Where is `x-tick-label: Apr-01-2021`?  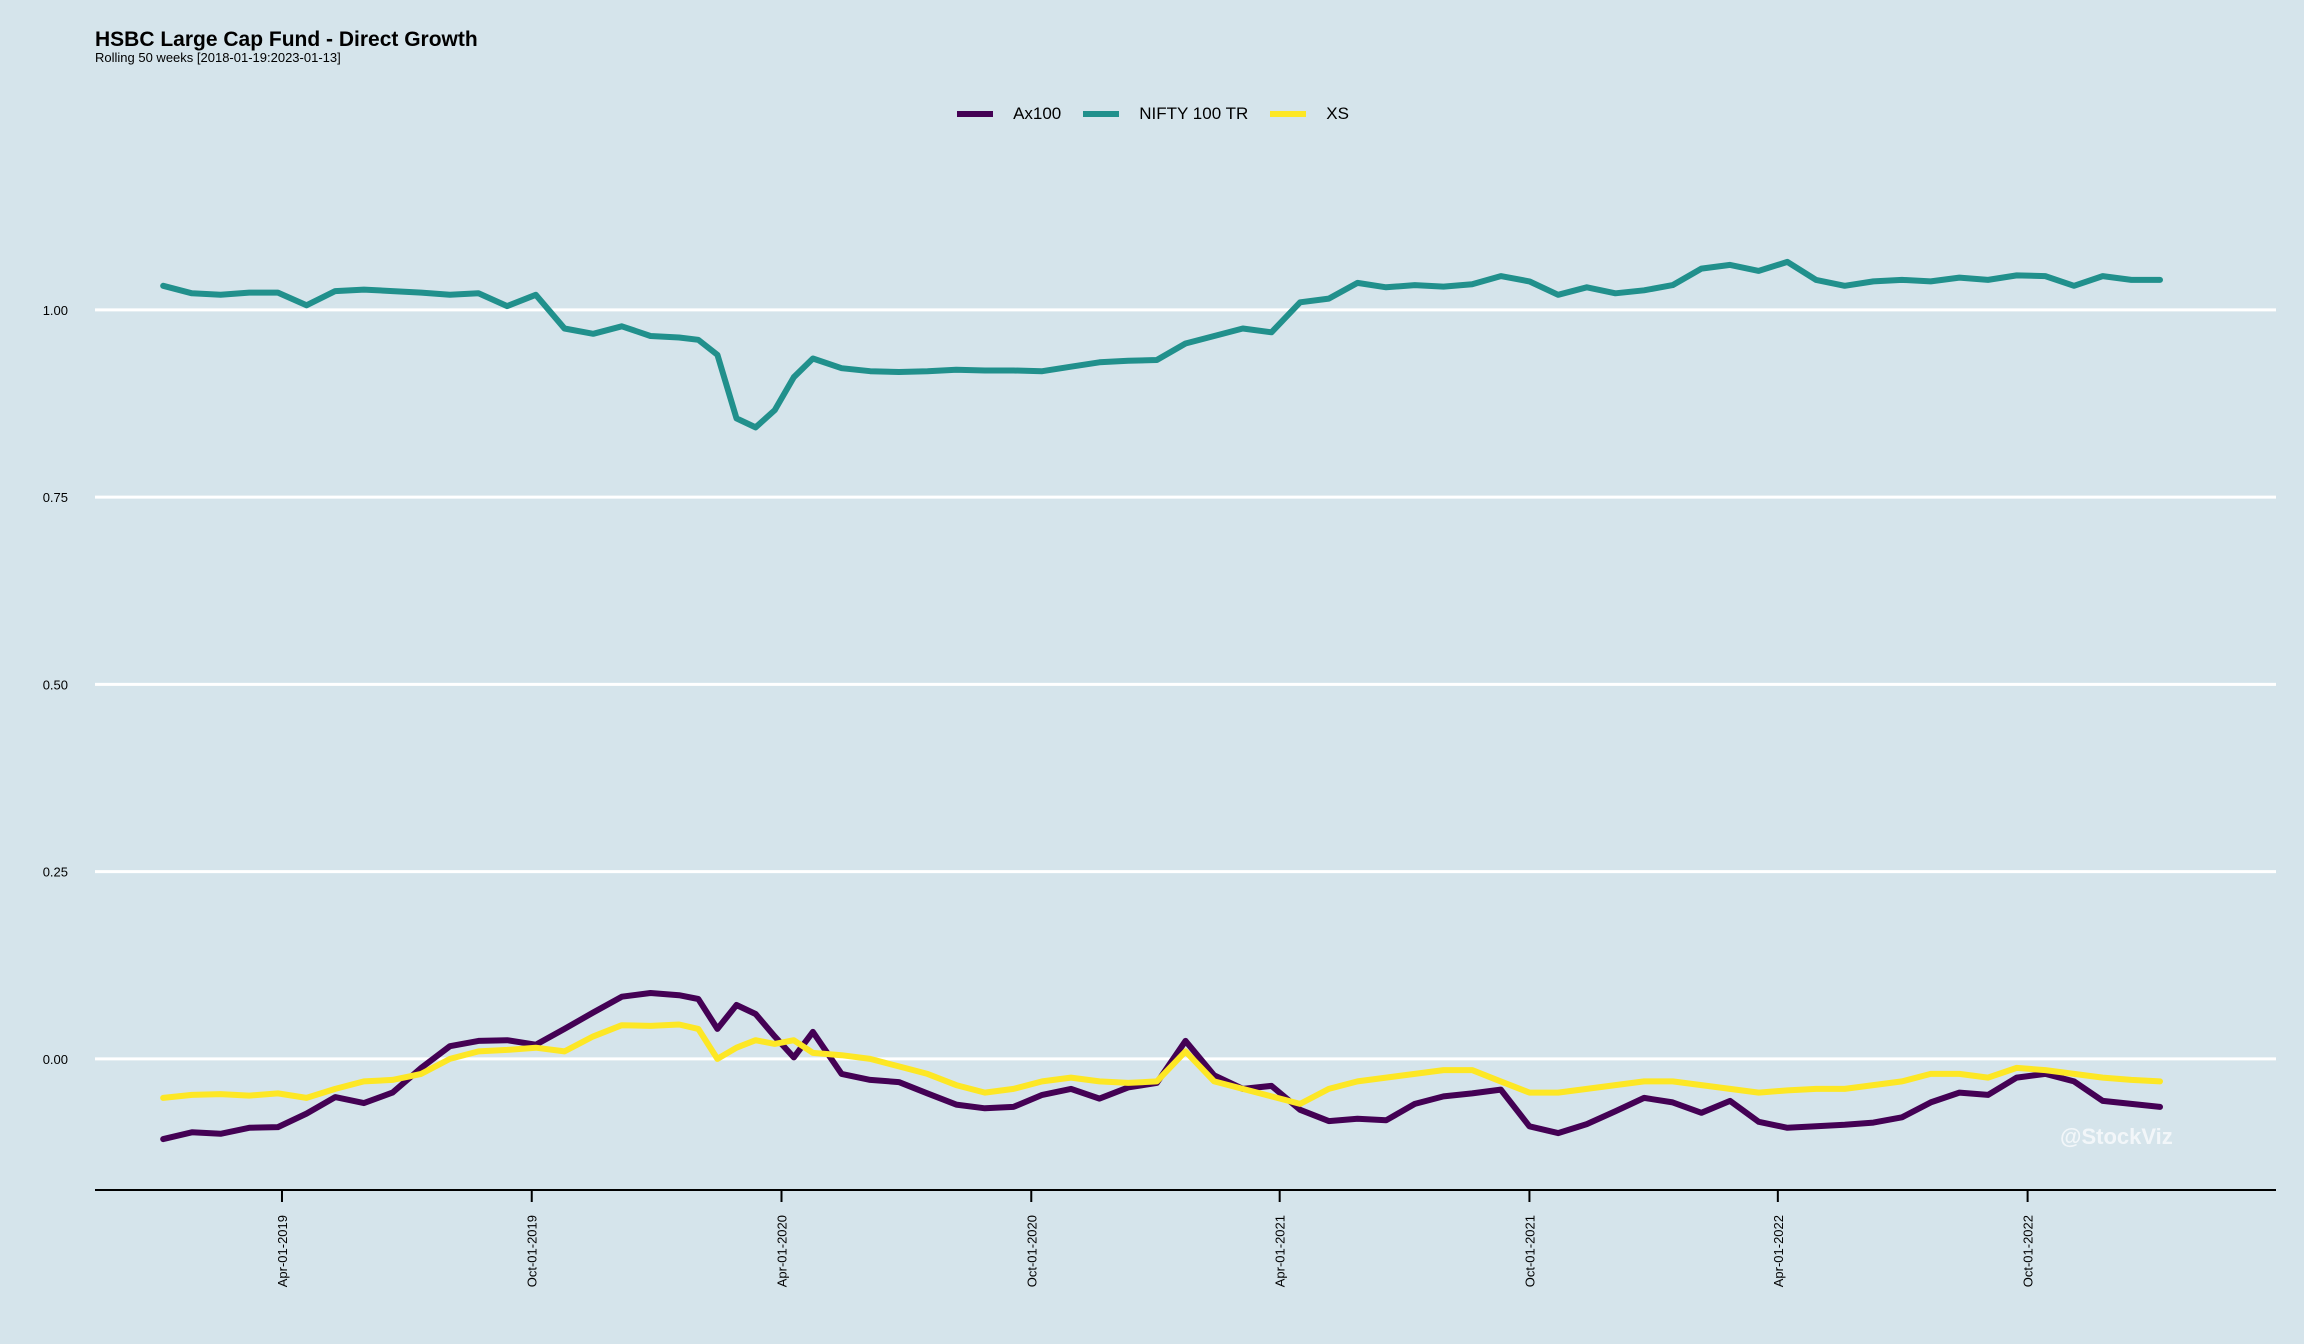
x-tick-label: Apr-01-2021 is located at coordinates (1280, 1251).